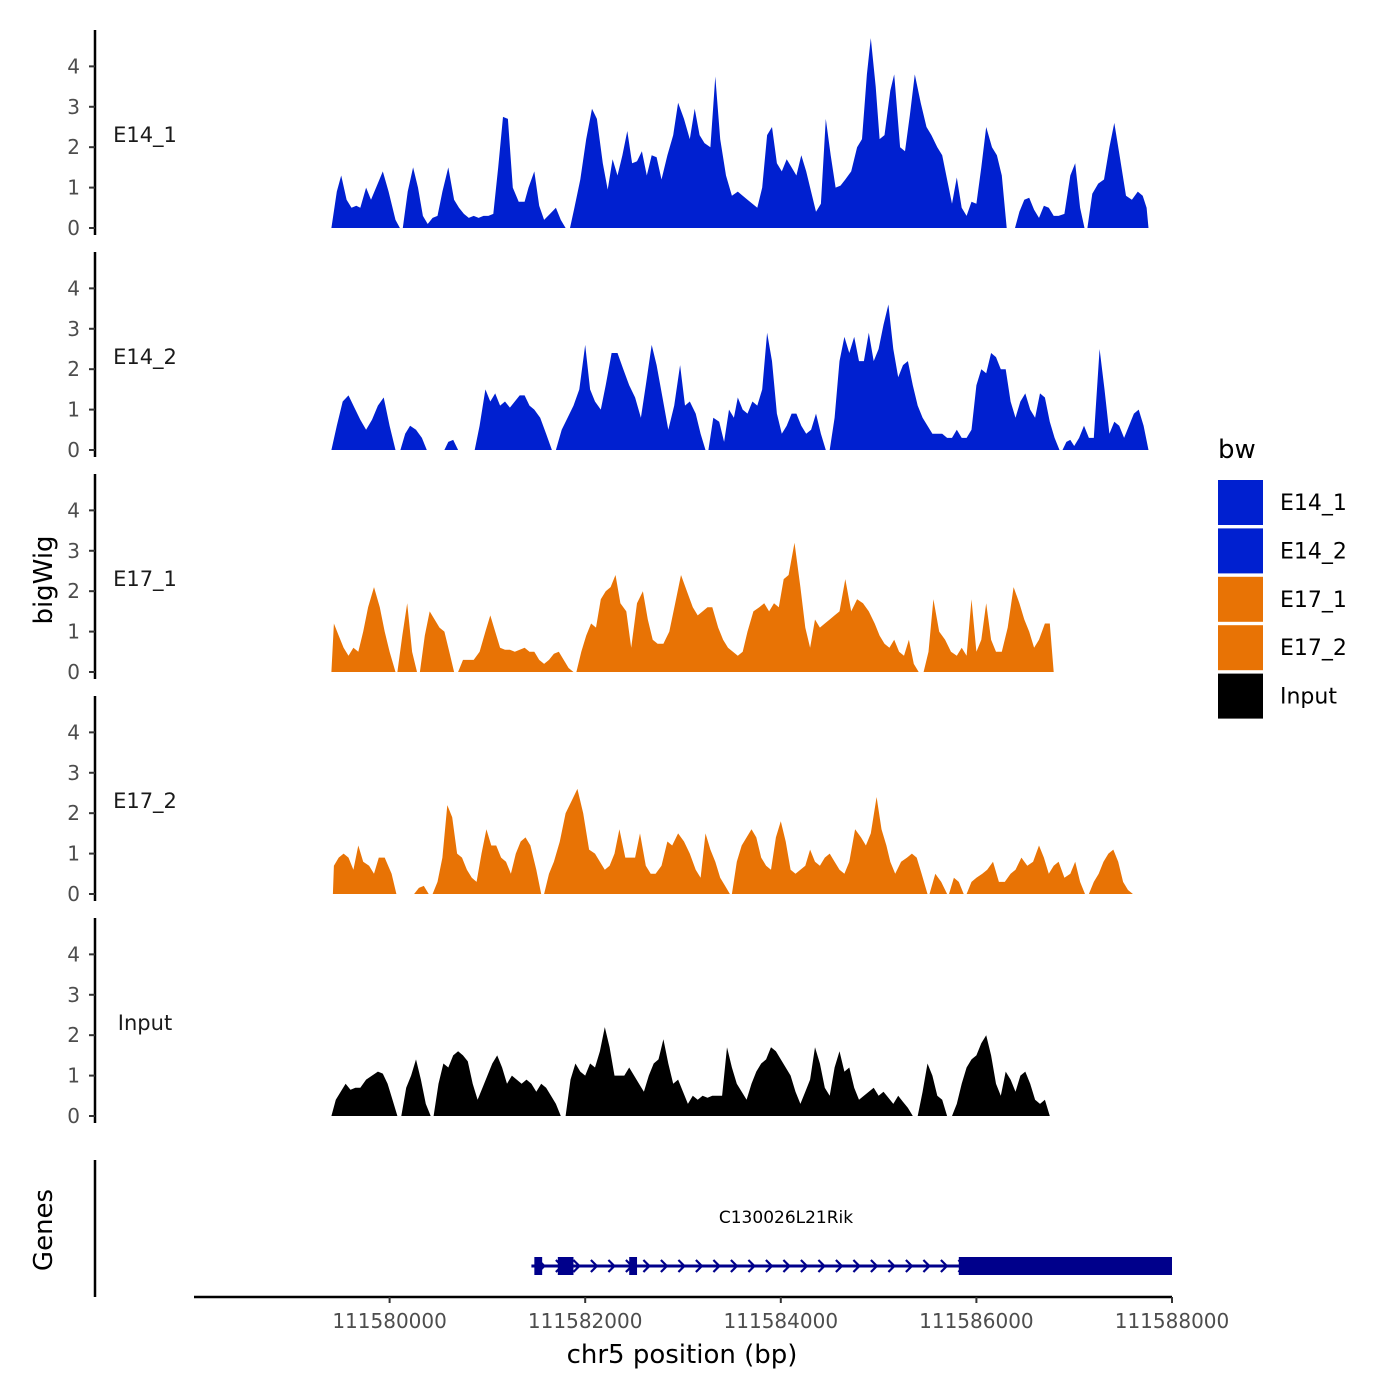 This screenshot has height=1400, width=1400. I want to click on gene-track: C130026L21Rik, so click(632, 1228).